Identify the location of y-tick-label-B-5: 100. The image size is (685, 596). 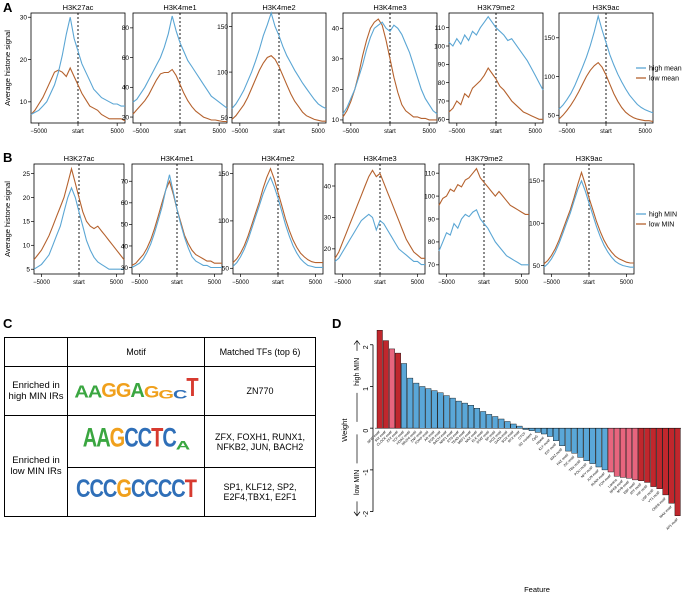
(429, 196).